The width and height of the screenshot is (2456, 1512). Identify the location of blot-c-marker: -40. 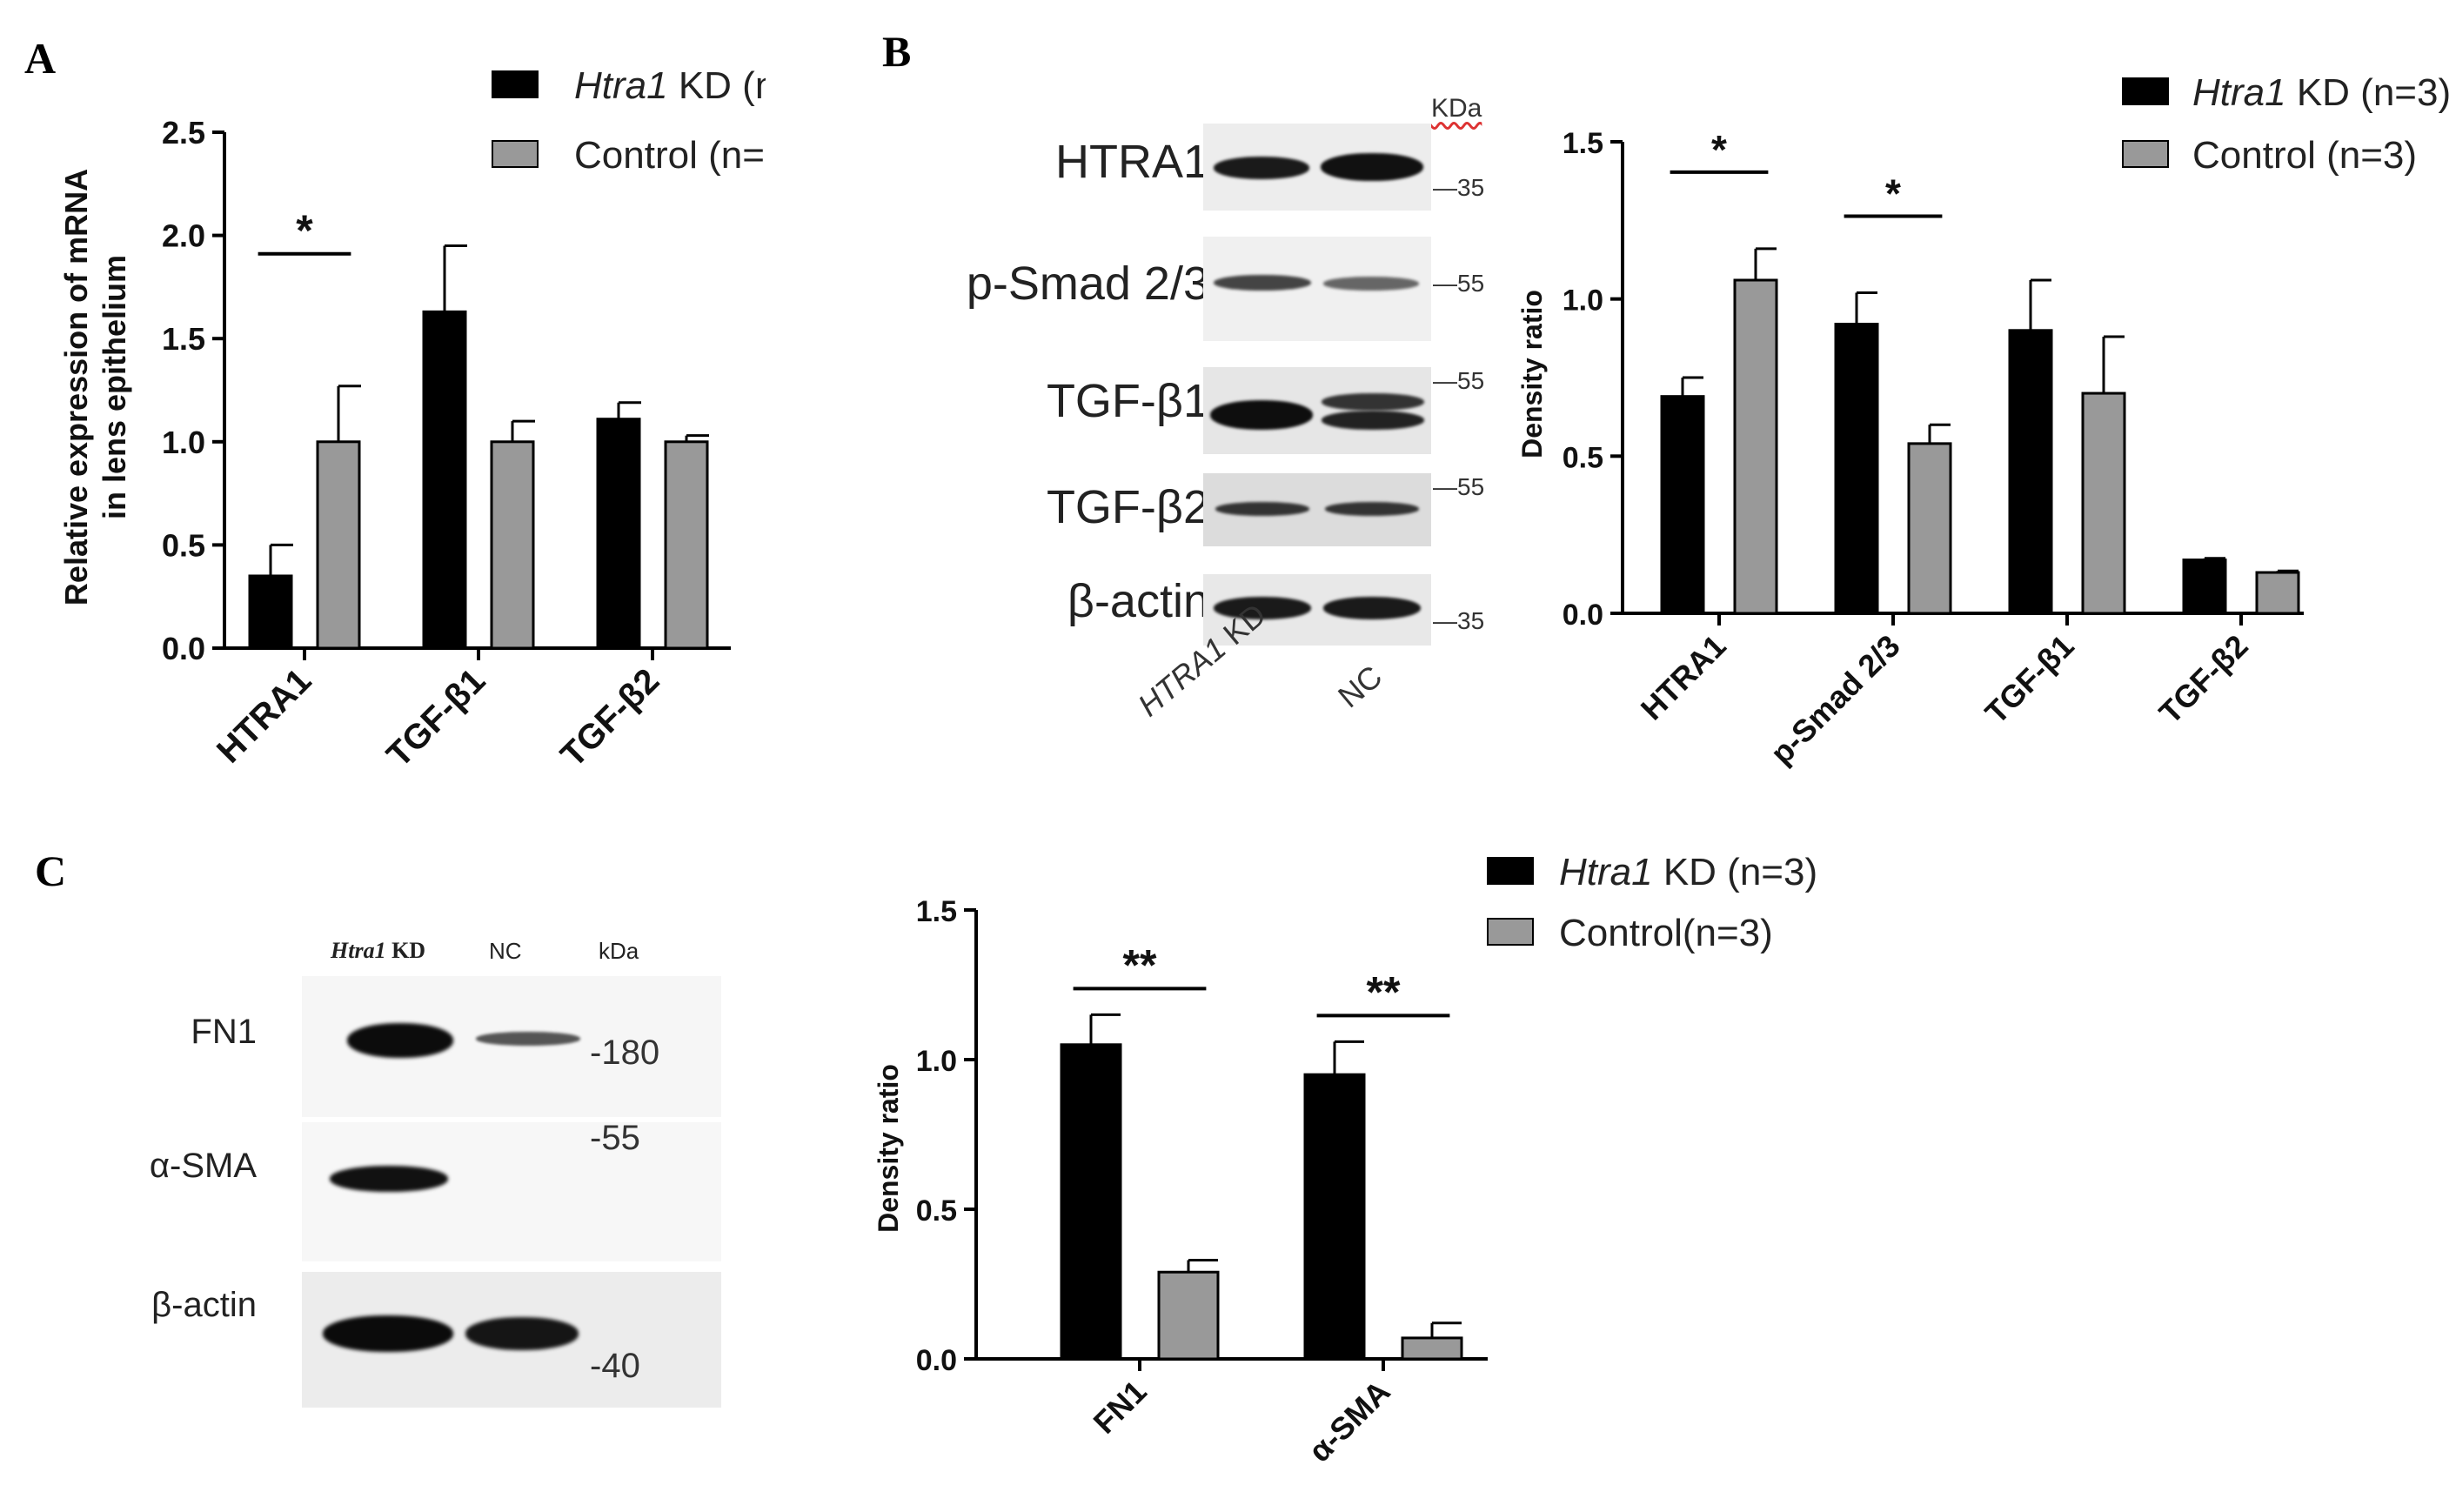
(615, 1366).